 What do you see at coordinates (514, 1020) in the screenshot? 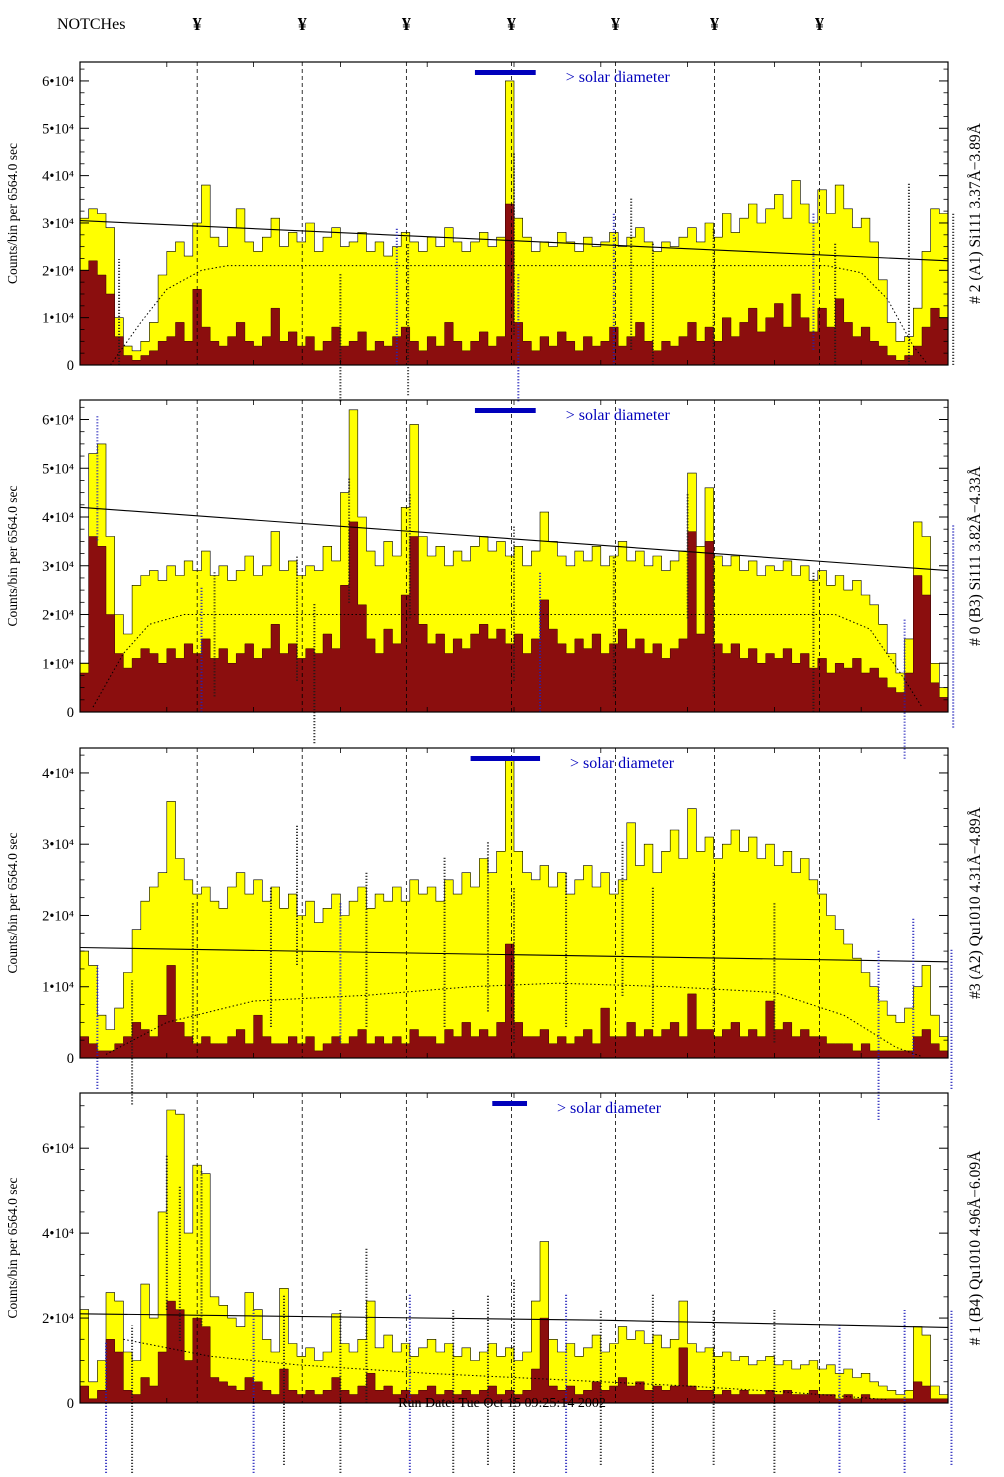
I see `panel-2-dotted-envelope` at bounding box center [514, 1020].